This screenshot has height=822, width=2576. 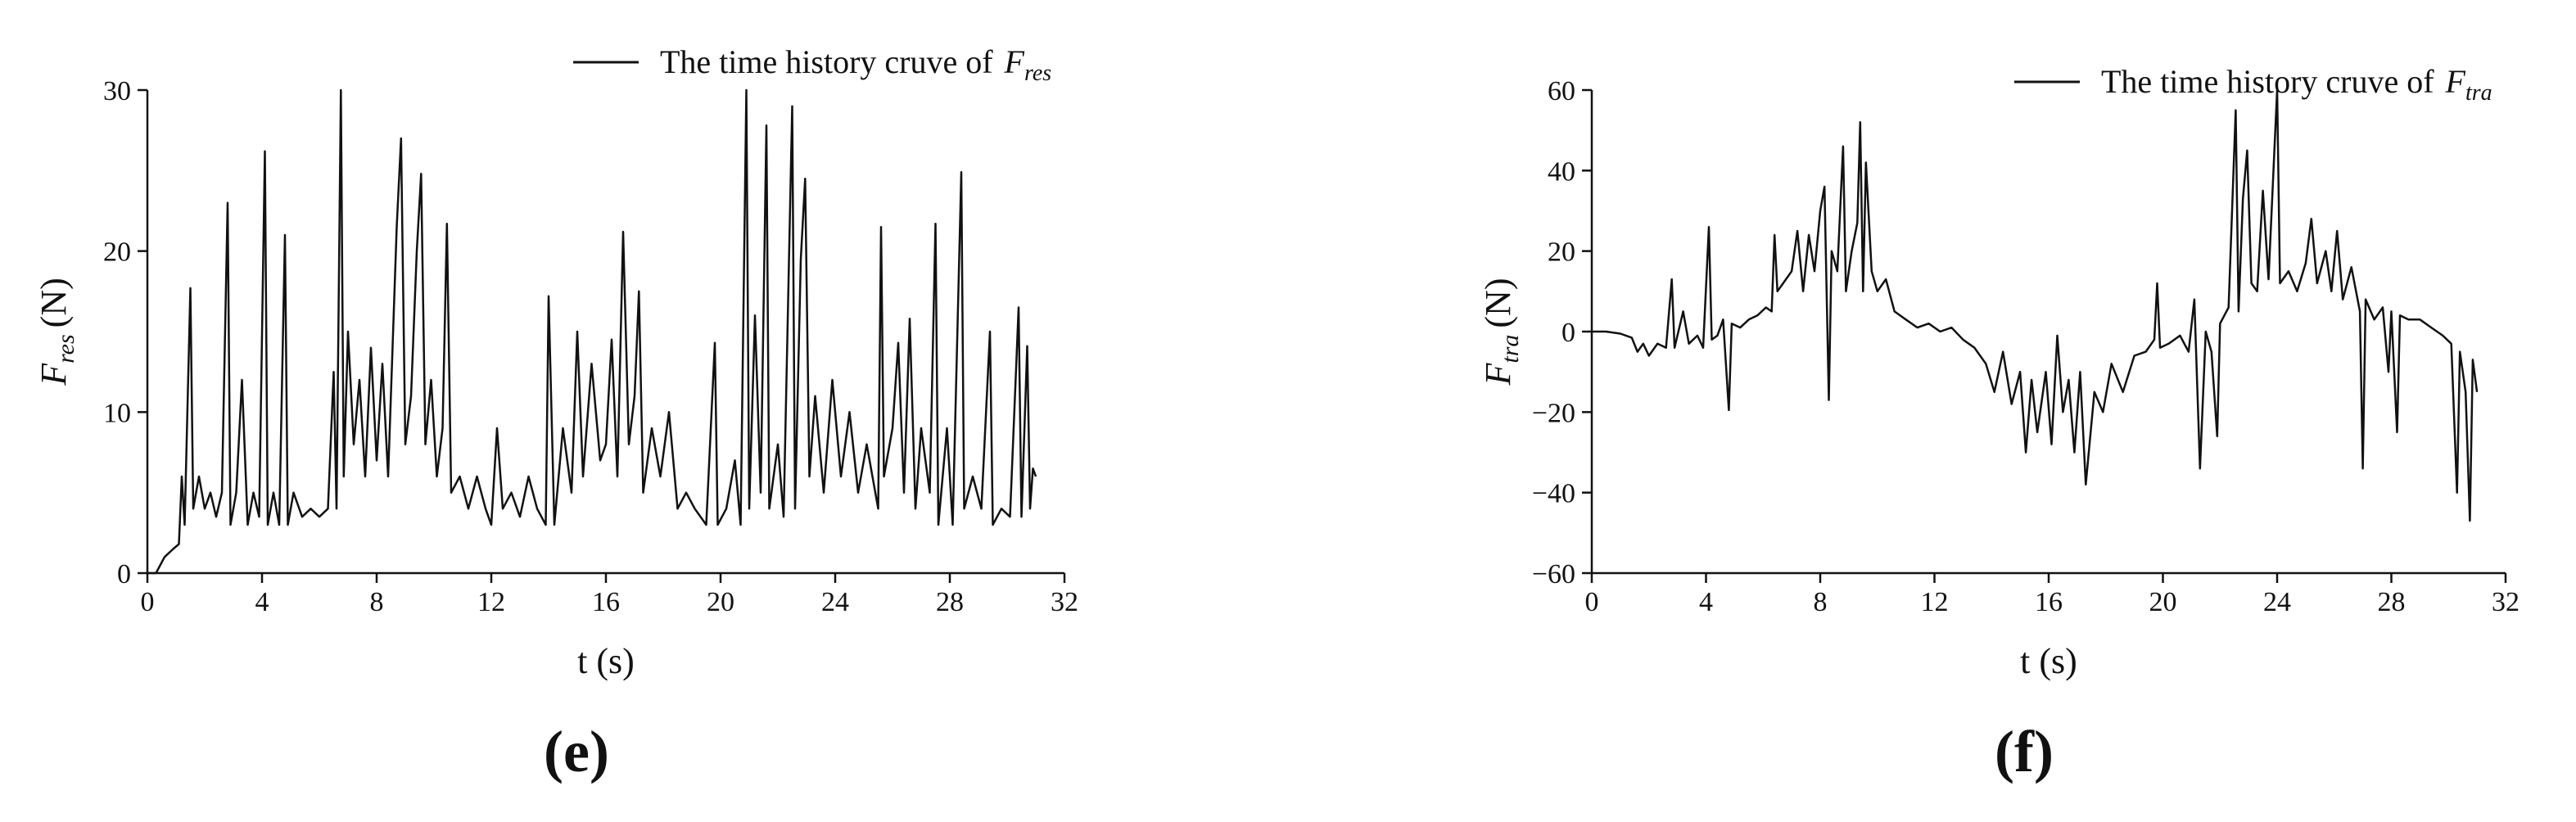 I want to click on y-tick-label: −40, so click(x=1553, y=494).